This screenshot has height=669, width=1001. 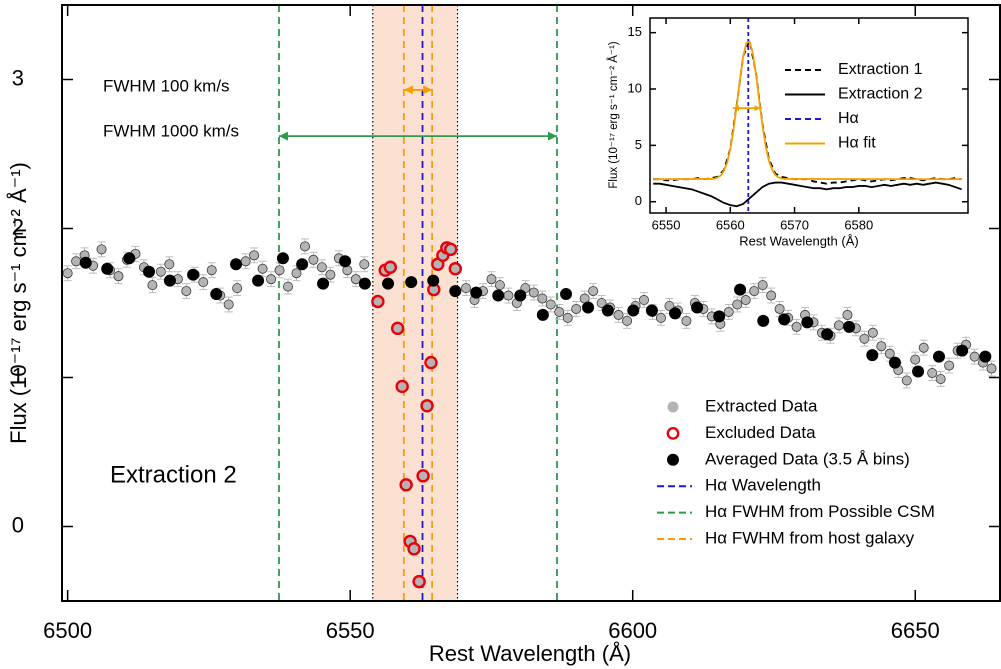 I want to click on x-axis-title: Rest Wavelength (Å), so click(x=530, y=653).